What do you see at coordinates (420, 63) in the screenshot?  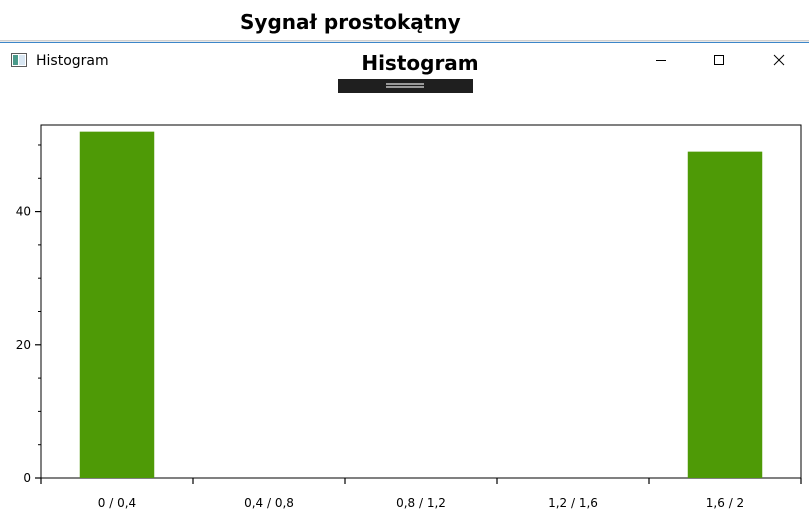 I see `chart-title: Histogram` at bounding box center [420, 63].